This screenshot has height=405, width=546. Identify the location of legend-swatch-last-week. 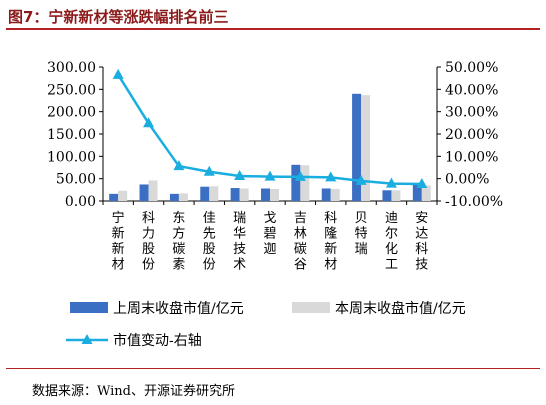
(89, 307).